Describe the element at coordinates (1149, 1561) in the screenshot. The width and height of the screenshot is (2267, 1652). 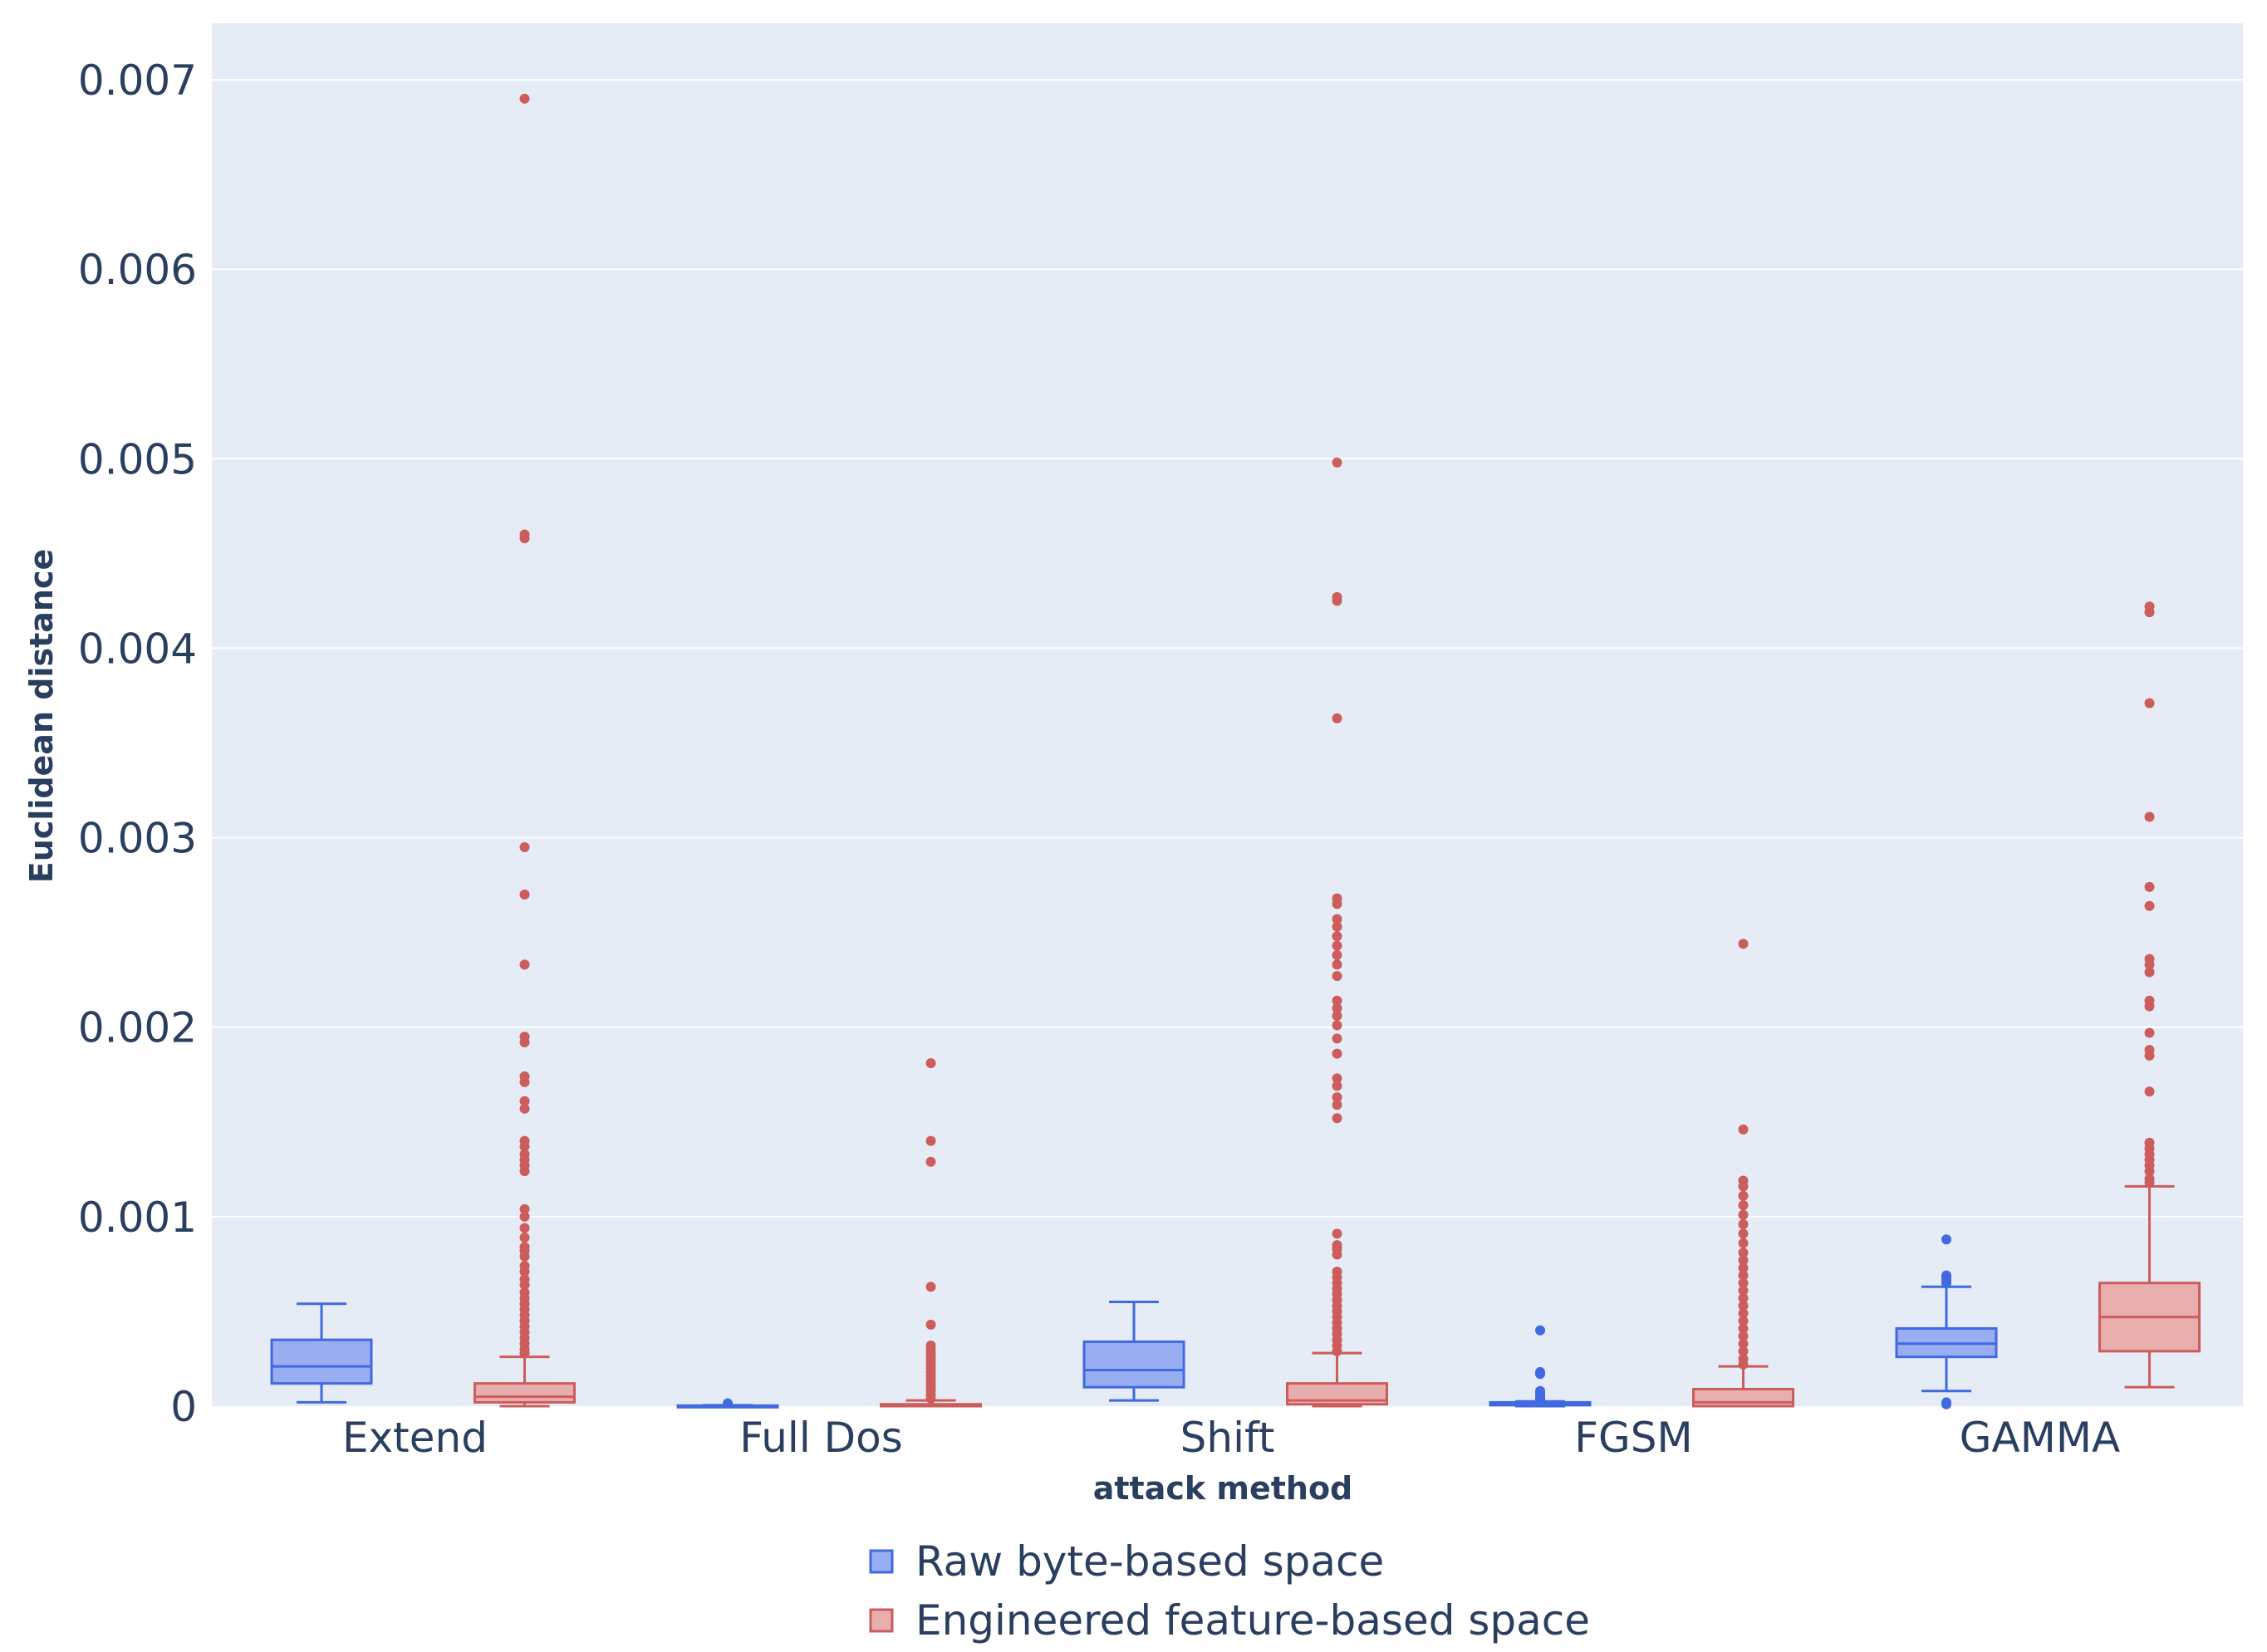
I see `legend-label-raw-byte: Raw byte-based space` at that location.